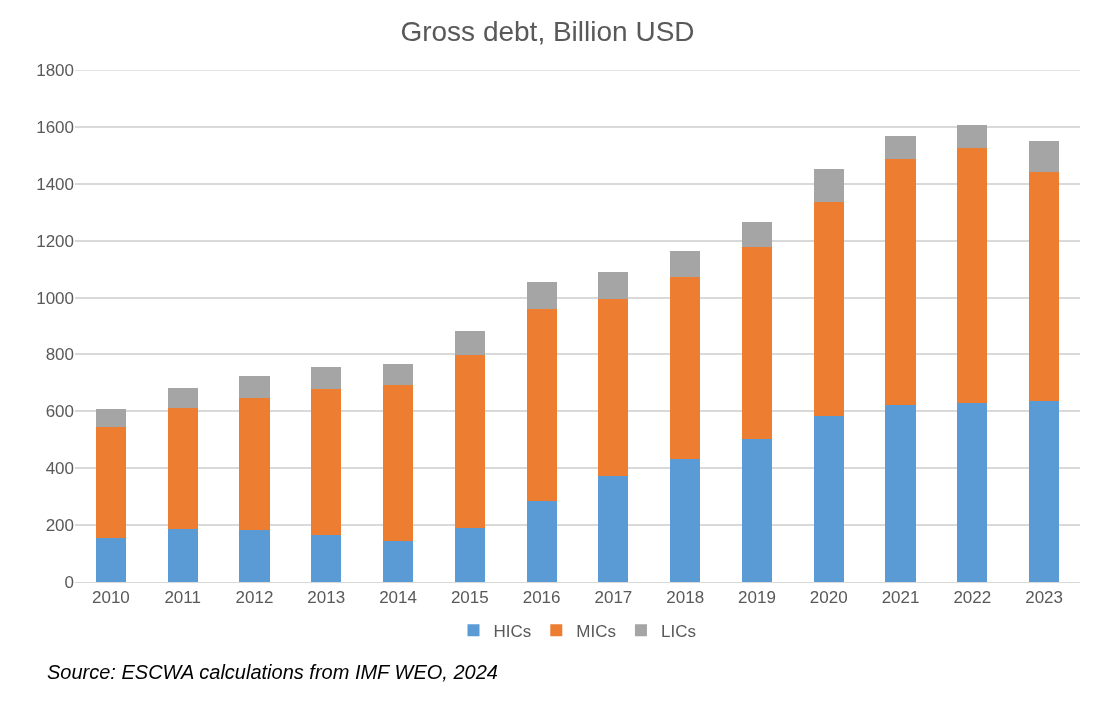 Image resolution: width=1095 pixels, height=712 pixels. I want to click on y-tick-label: 400, so click(59, 469).